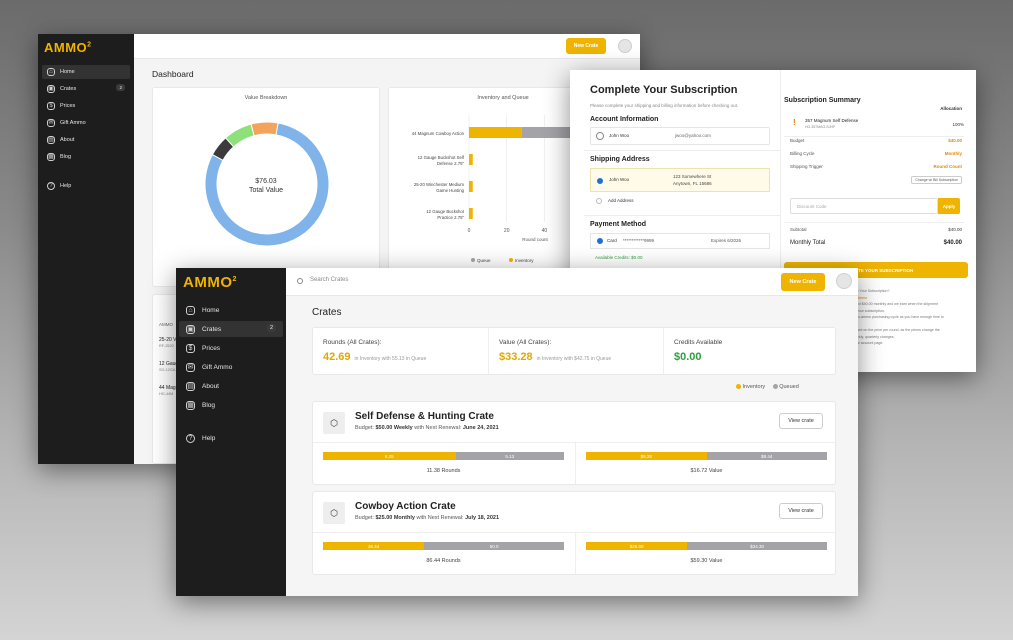 This screenshot has width=1013, height=640. I want to click on rounds-progress: 6.25 5.13, so click(443, 456).